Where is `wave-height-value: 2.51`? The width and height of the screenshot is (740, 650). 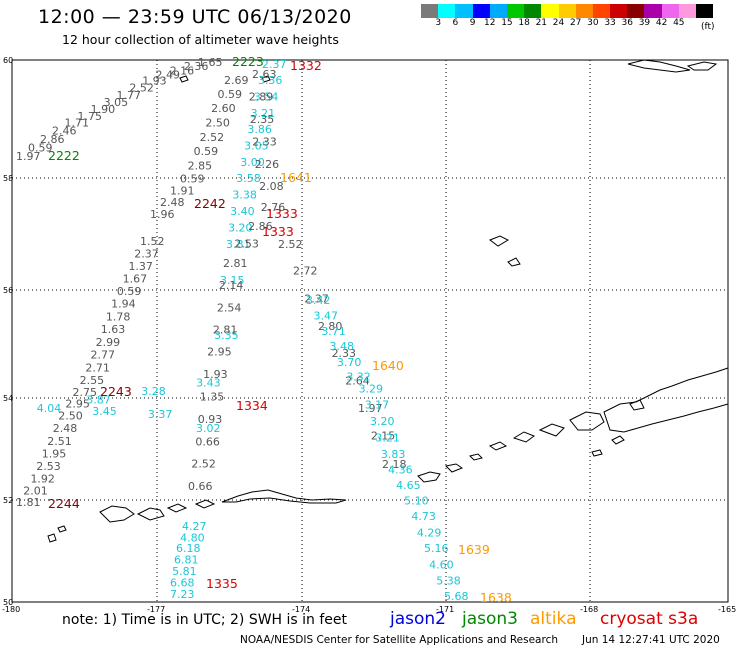
wave-height-value: 2.51 is located at coordinates (59, 441).